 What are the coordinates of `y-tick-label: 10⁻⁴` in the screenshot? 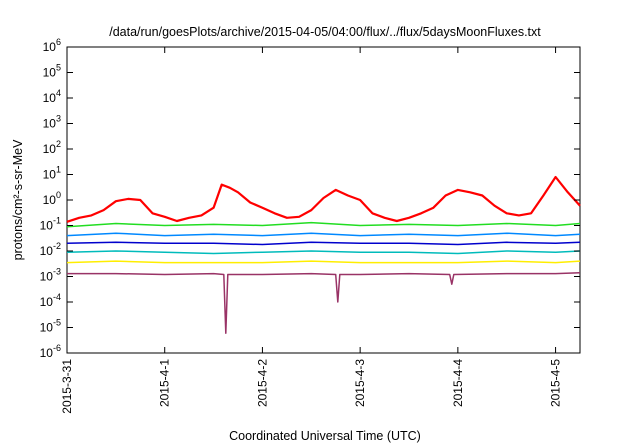 It's located at (50, 300).